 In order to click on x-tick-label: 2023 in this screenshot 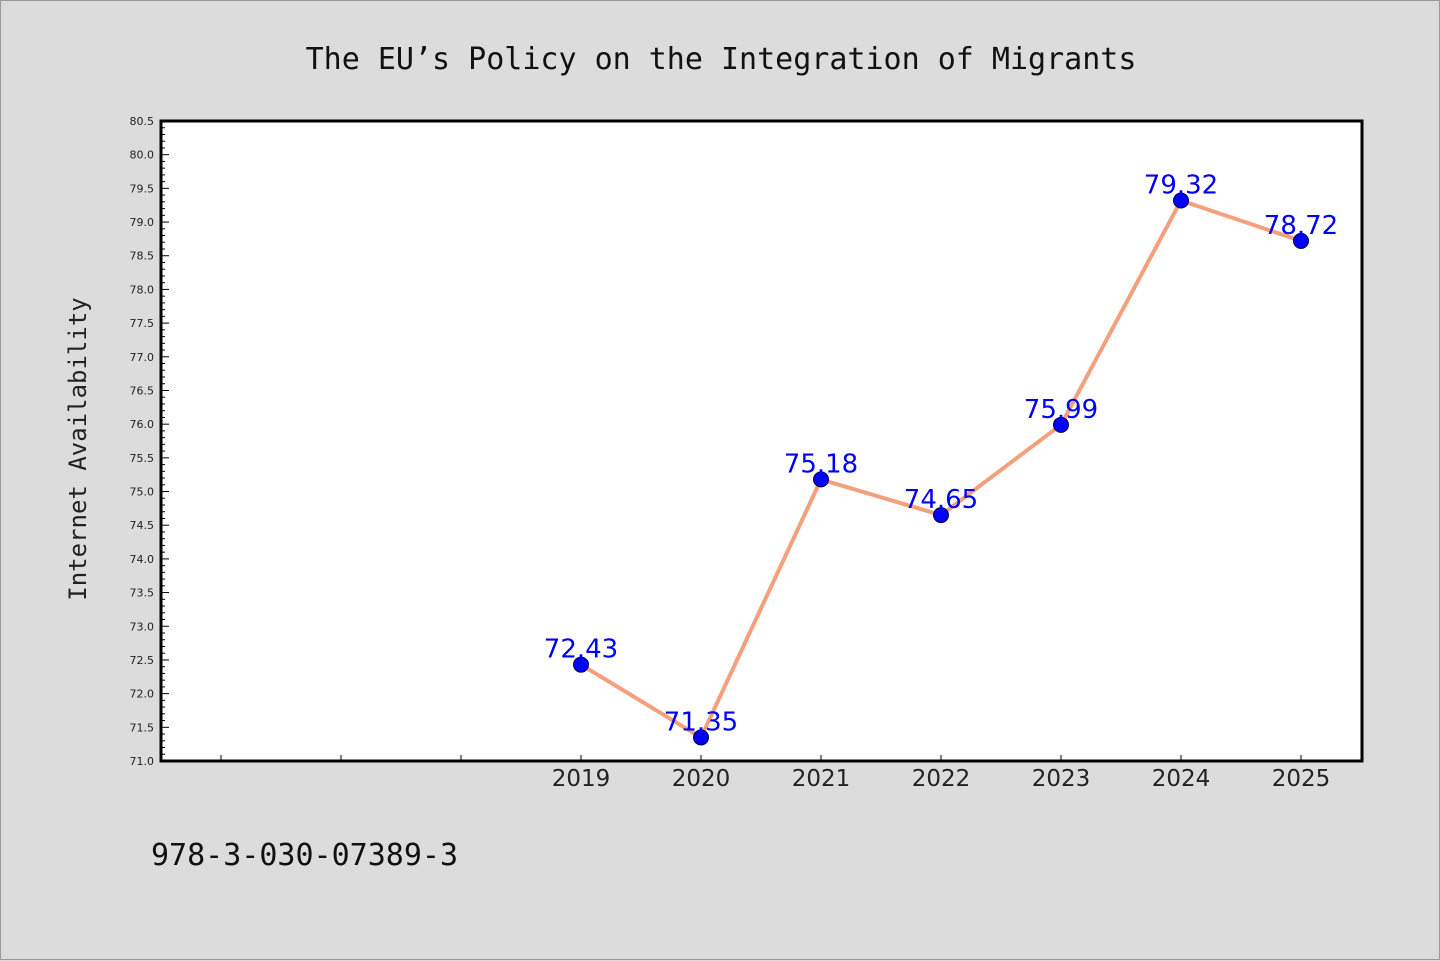, I will do `click(1061, 779)`.